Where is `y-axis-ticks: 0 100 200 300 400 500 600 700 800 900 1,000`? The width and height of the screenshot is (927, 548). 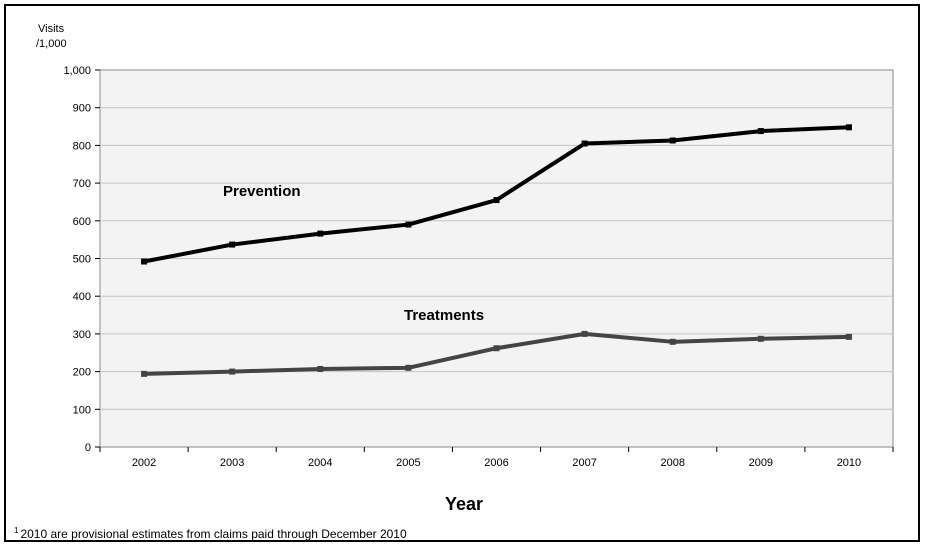
y-axis-ticks: 0 100 200 300 400 500 600 700 800 900 1,000 is located at coordinates (81, 259).